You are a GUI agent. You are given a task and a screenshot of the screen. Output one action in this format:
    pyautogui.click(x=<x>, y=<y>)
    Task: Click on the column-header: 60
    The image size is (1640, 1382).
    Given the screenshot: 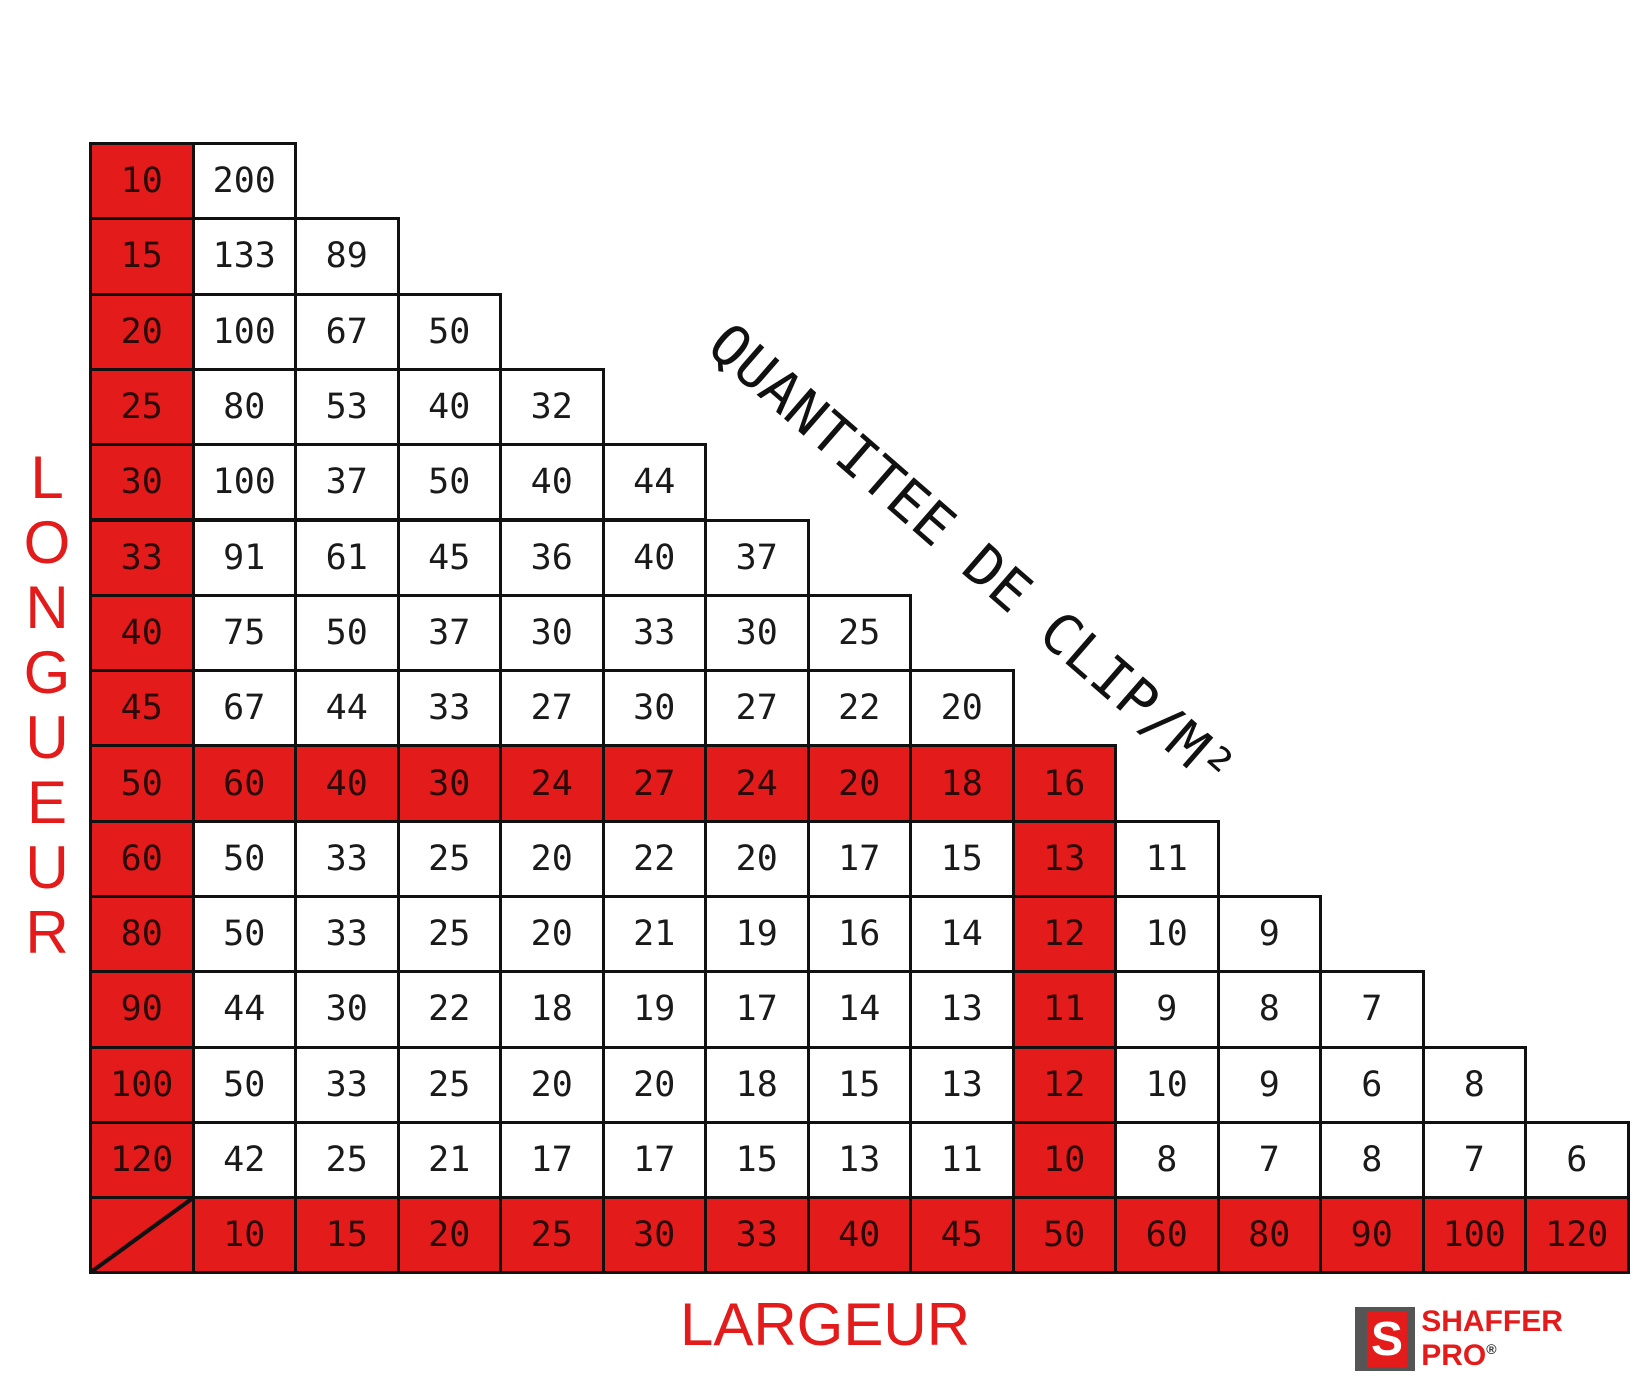 What is the action you would take?
    pyautogui.click(x=1167, y=1235)
    